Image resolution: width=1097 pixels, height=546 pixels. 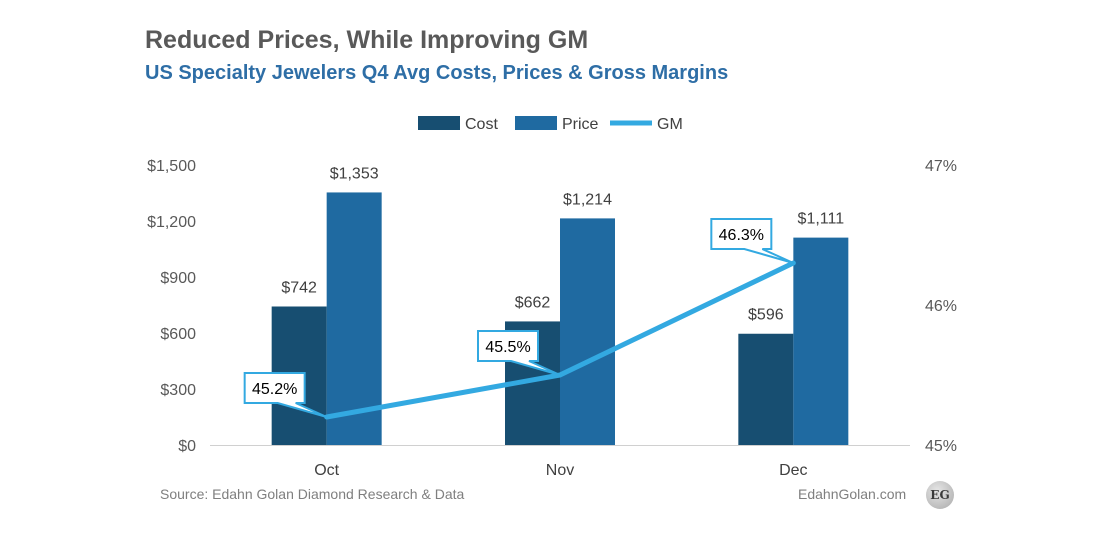 I want to click on gm-data-label: 46.3%, so click(x=741, y=235).